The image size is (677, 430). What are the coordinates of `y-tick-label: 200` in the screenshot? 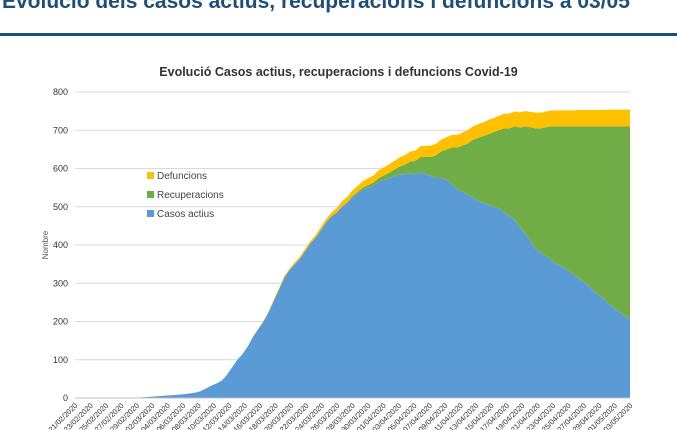 It's located at (60, 322).